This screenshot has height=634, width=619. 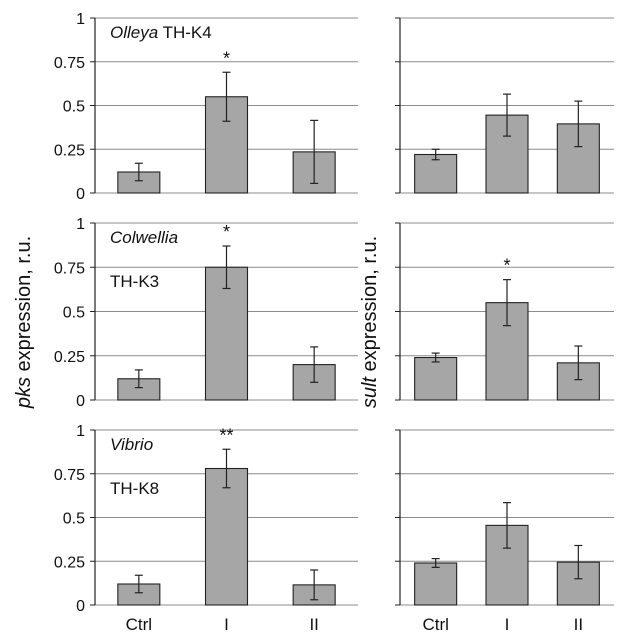 What do you see at coordinates (144, 237) in the screenshot?
I see `panel-label: Colwellia` at bounding box center [144, 237].